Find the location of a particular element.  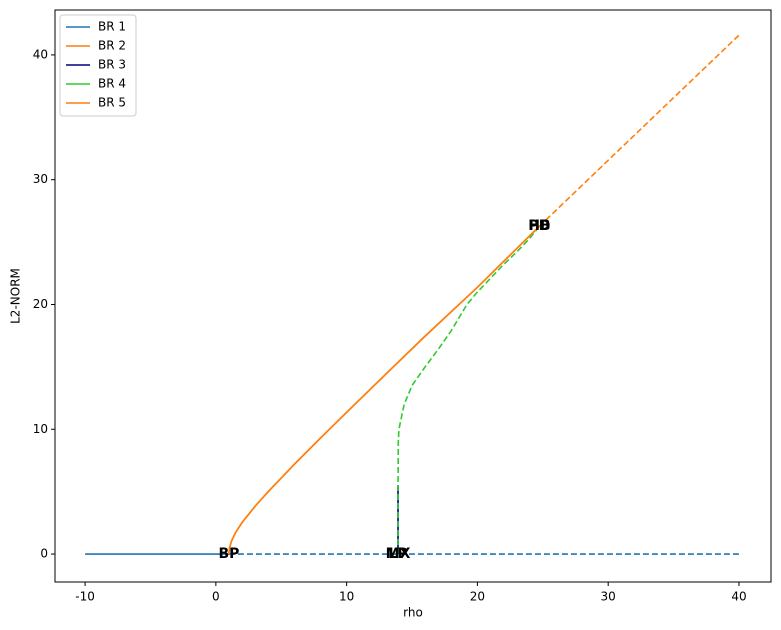

y-tick-label: 0 is located at coordinates (44, 554).